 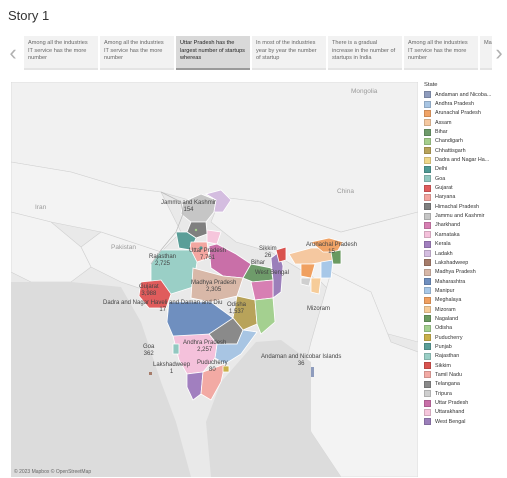 What do you see at coordinates (465, 337) in the screenshot?
I see `legend-item: Puducherry` at bounding box center [465, 337].